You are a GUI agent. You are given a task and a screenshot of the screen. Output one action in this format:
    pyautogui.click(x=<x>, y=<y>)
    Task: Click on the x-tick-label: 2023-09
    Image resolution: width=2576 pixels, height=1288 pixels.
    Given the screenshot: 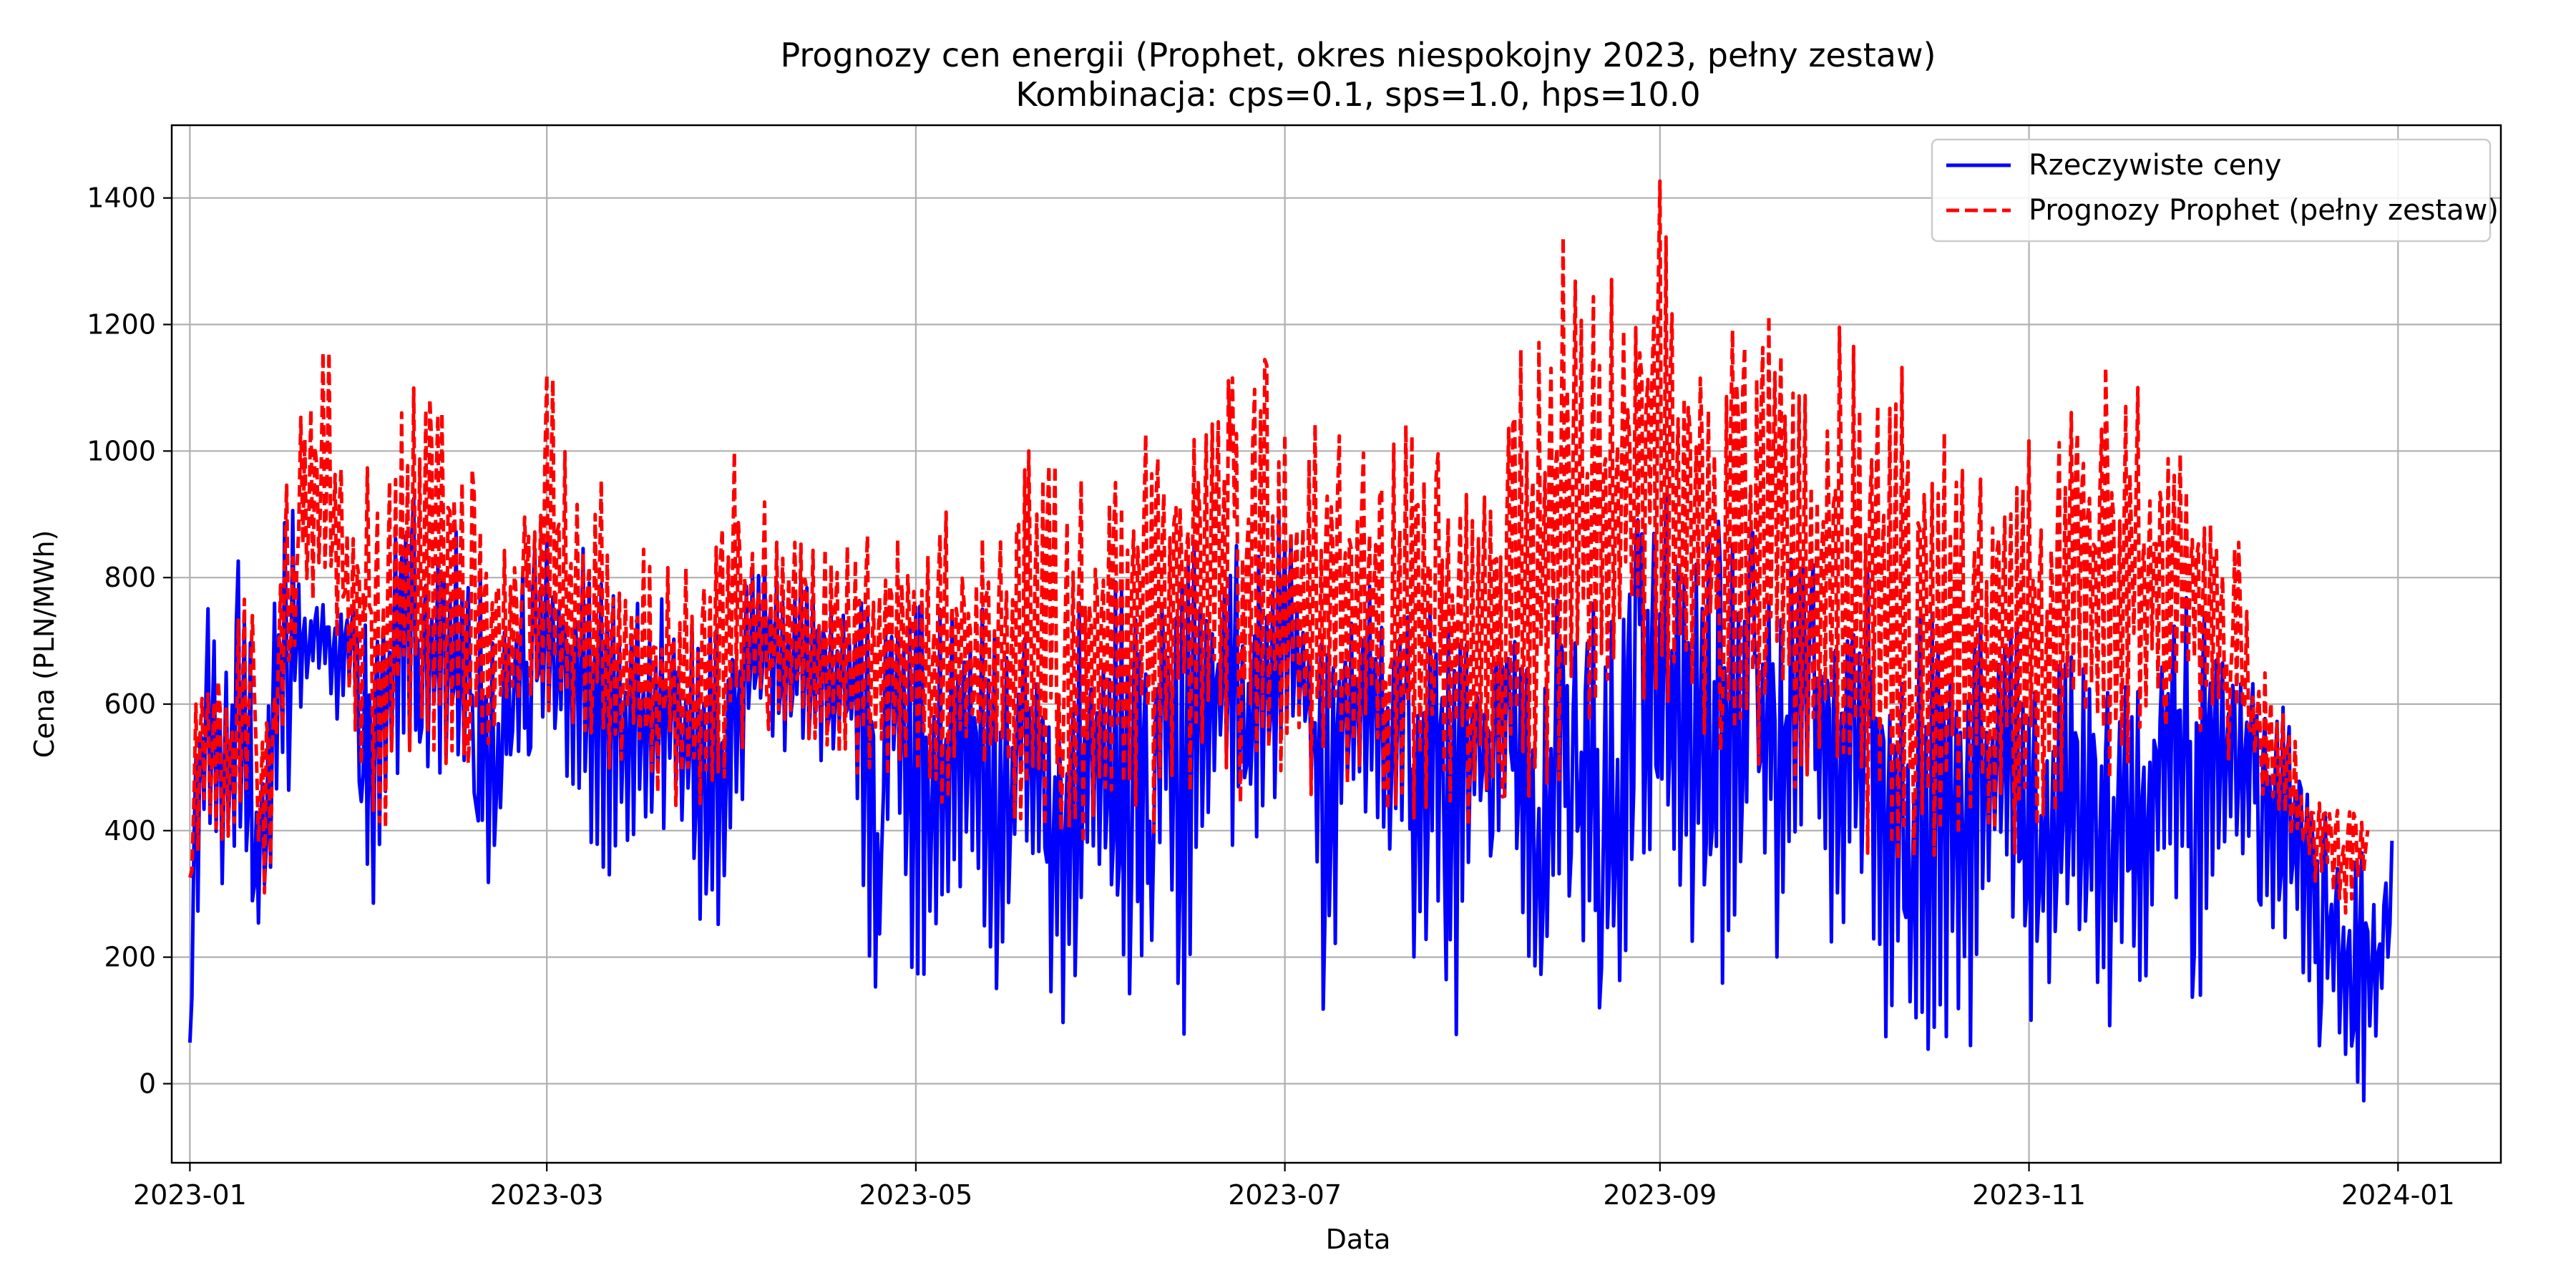 What is the action you would take?
    pyautogui.click(x=1660, y=1195)
    